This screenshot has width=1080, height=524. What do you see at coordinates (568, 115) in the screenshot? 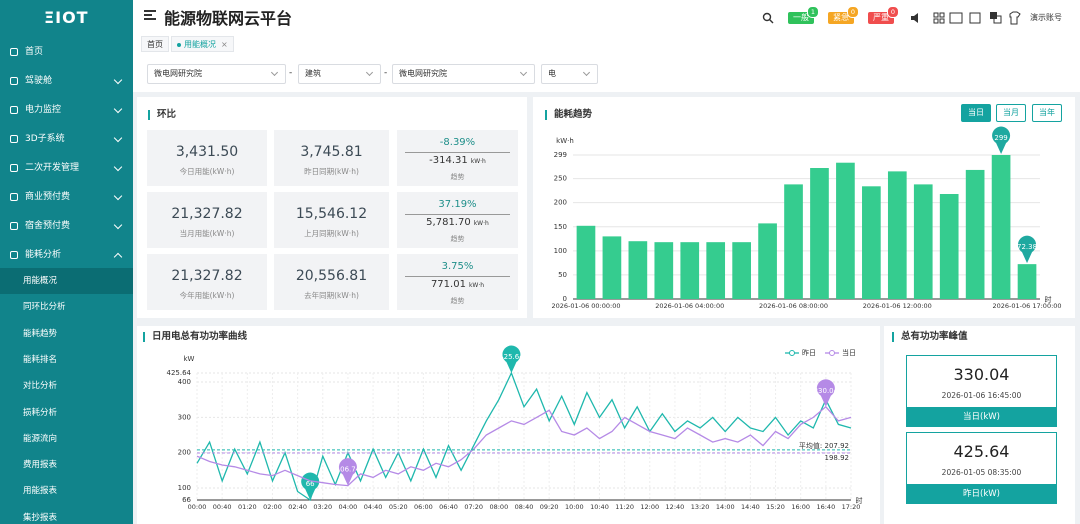
I see `panel-title: 能耗趋势` at bounding box center [568, 115].